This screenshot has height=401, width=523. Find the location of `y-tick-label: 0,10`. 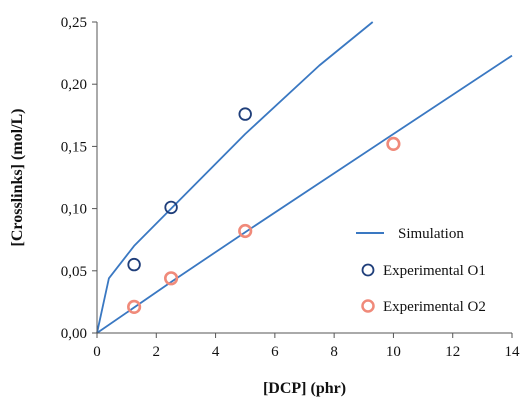

y-tick-label: 0,10 is located at coordinates (74, 210).